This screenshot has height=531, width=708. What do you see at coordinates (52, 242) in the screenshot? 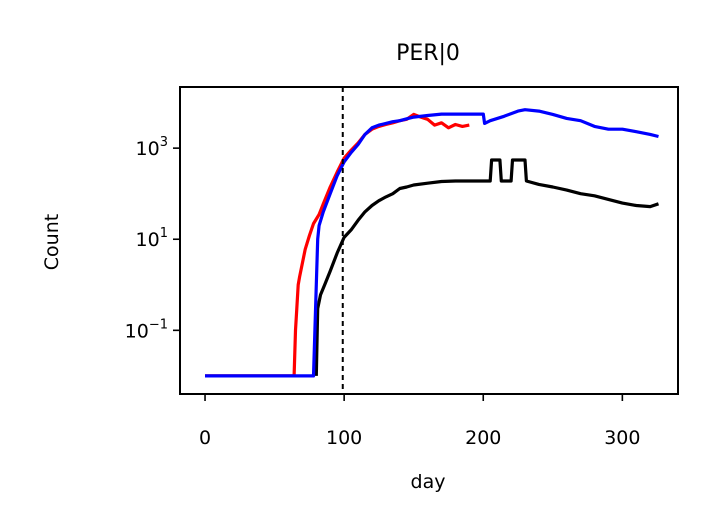
I see `y-axis-label: Count` at bounding box center [52, 242].